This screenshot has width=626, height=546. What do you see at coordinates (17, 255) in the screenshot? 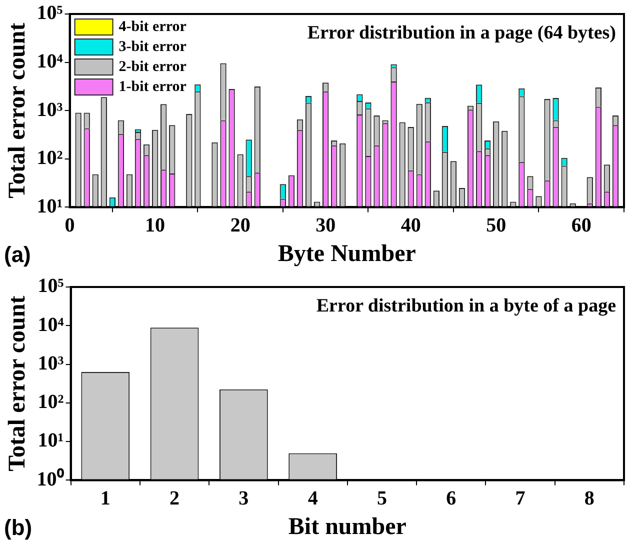
I see `text: (a)` at bounding box center [17, 255].